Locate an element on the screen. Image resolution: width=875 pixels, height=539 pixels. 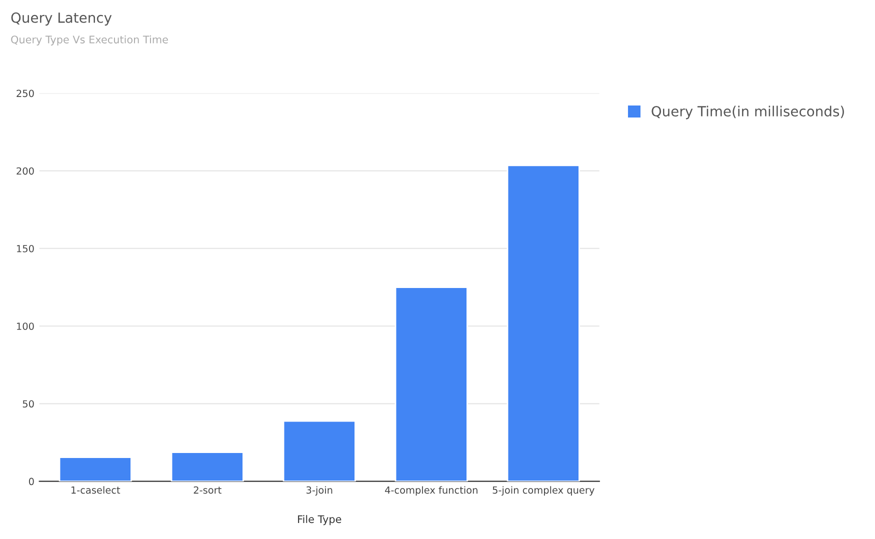
x-tick-label: 4-complex function is located at coordinates (431, 491).